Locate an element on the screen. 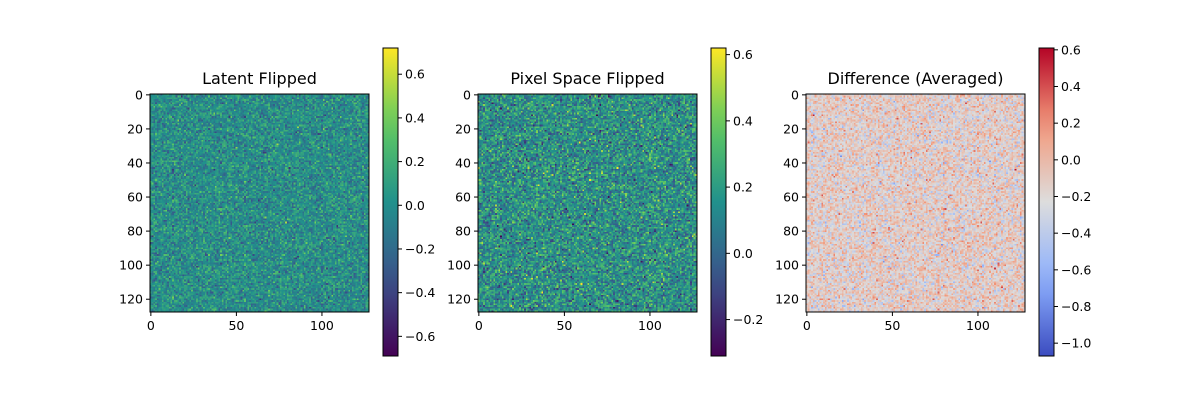 The height and width of the screenshot is (400, 1200). colorbar-tick-label: −0.8 is located at coordinates (1076, 306).